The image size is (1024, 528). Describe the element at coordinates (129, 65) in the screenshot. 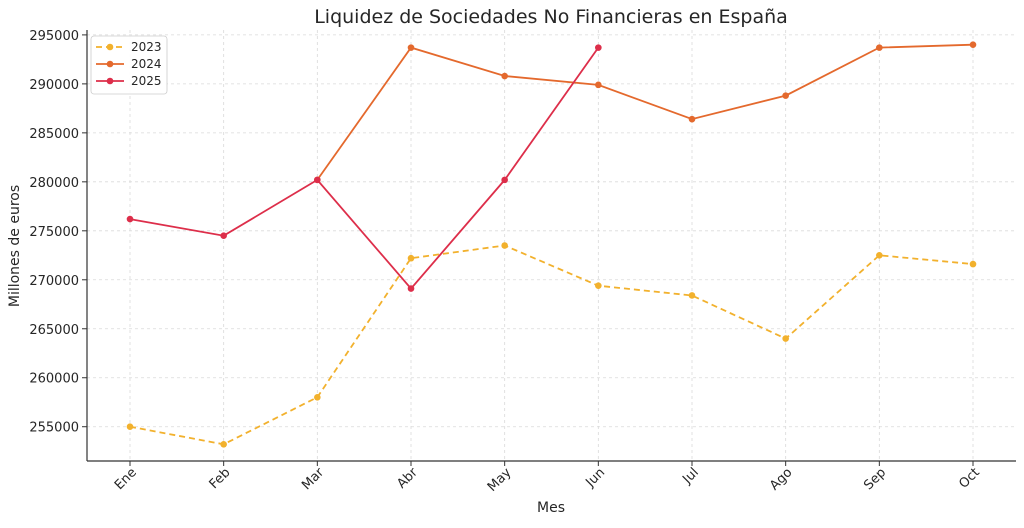

I see `legend: 2023 2024 2025` at that location.